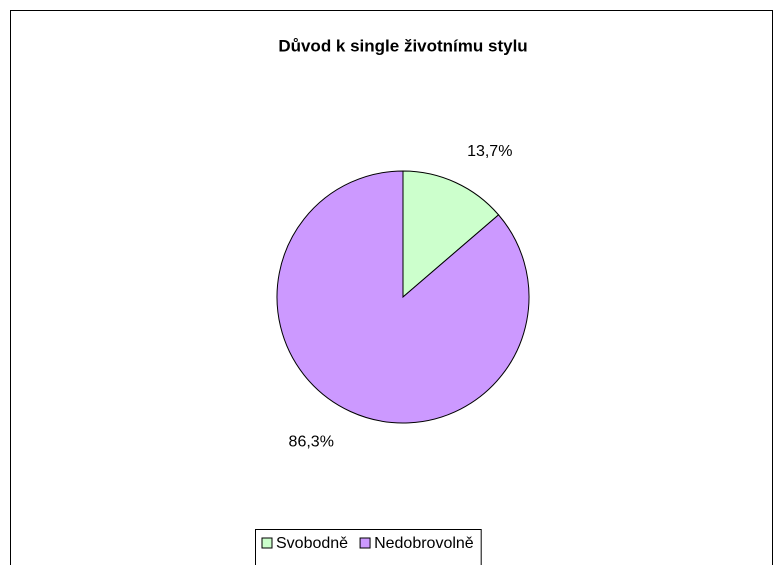 Image resolution: width=783 pixels, height=565 pixels. Describe the element at coordinates (489, 151) in the screenshot. I see `data-label: 13,7%` at that location.